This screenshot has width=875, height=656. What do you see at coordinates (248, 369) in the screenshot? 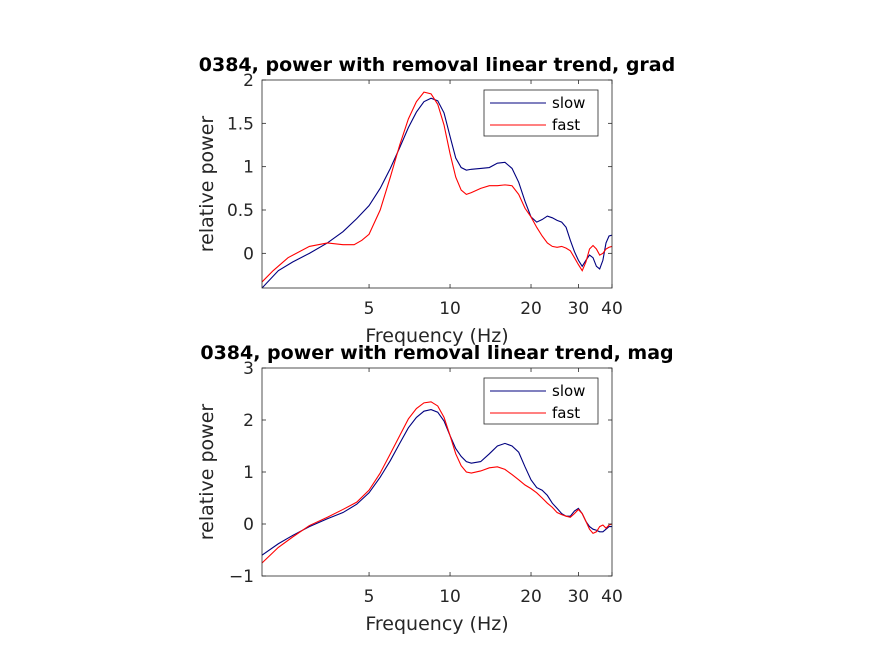
I see `y-tick-label: 3` at bounding box center [248, 369].